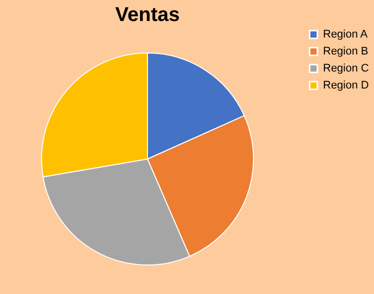  What do you see at coordinates (345, 34) in the screenshot?
I see `legend-label: Region A` at bounding box center [345, 34].